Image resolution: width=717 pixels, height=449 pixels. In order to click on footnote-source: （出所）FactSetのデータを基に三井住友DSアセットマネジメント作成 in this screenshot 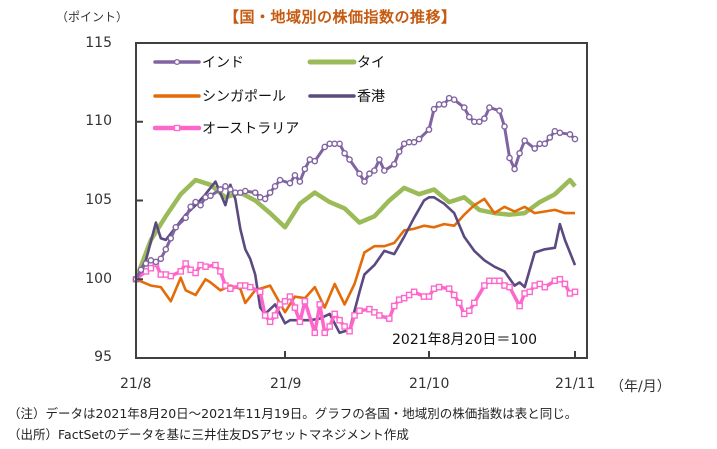, I will do `click(208, 434)`.